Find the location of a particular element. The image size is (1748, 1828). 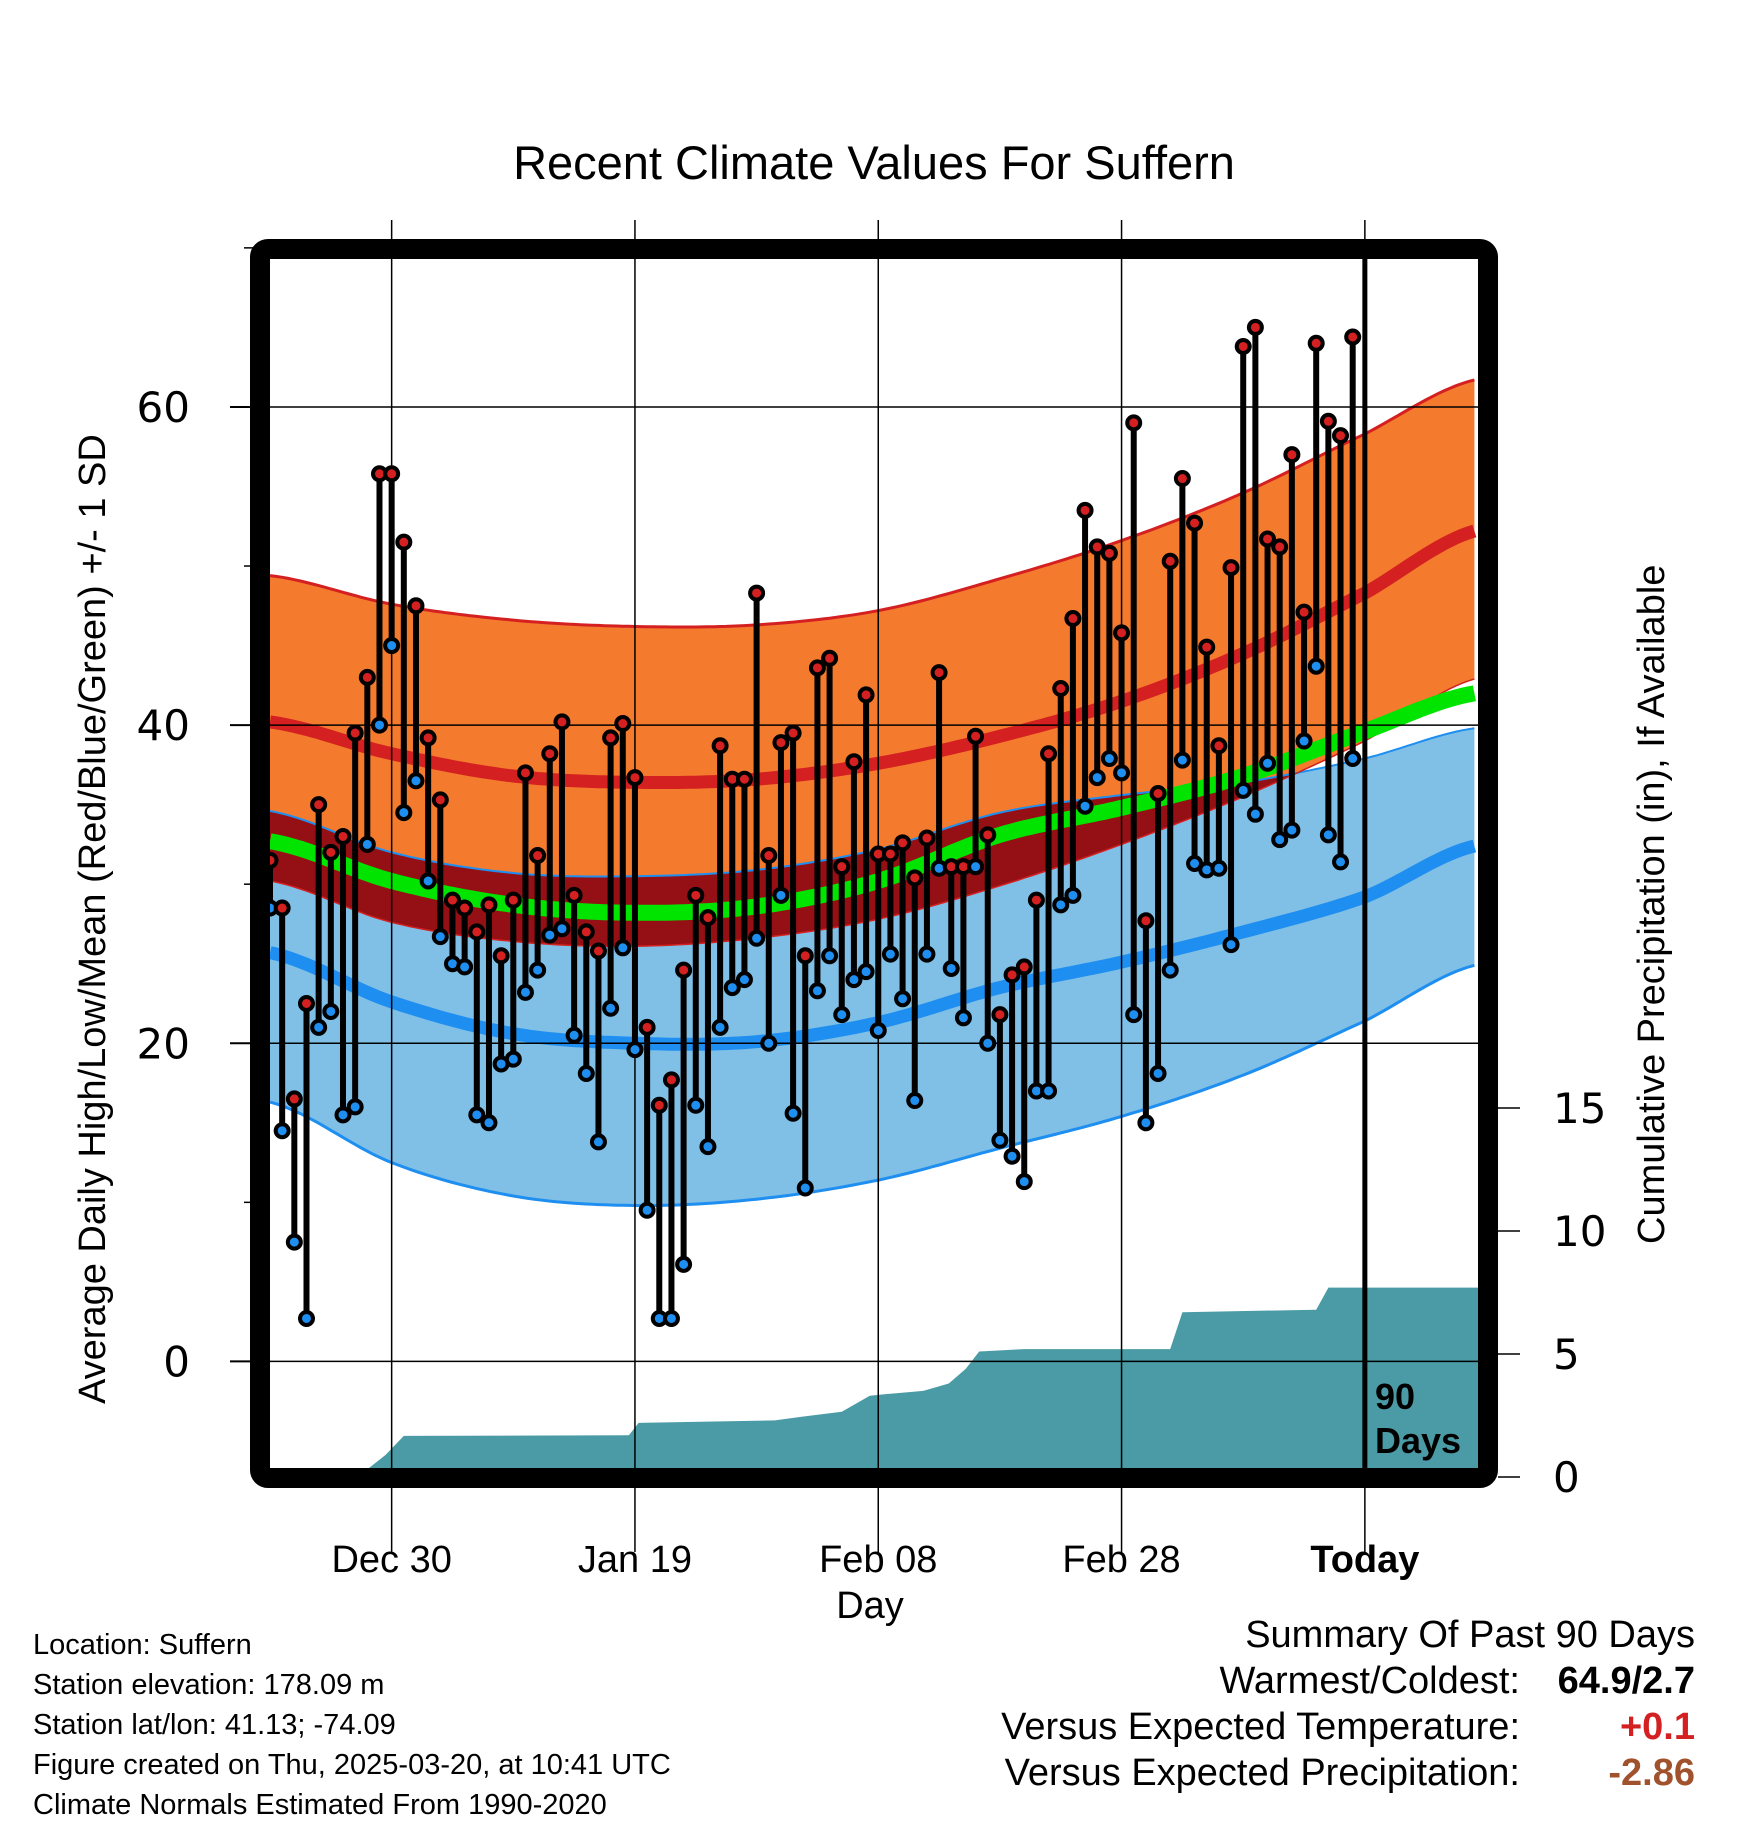

x-tick-label: Jan 19 is located at coordinates (635, 1560).